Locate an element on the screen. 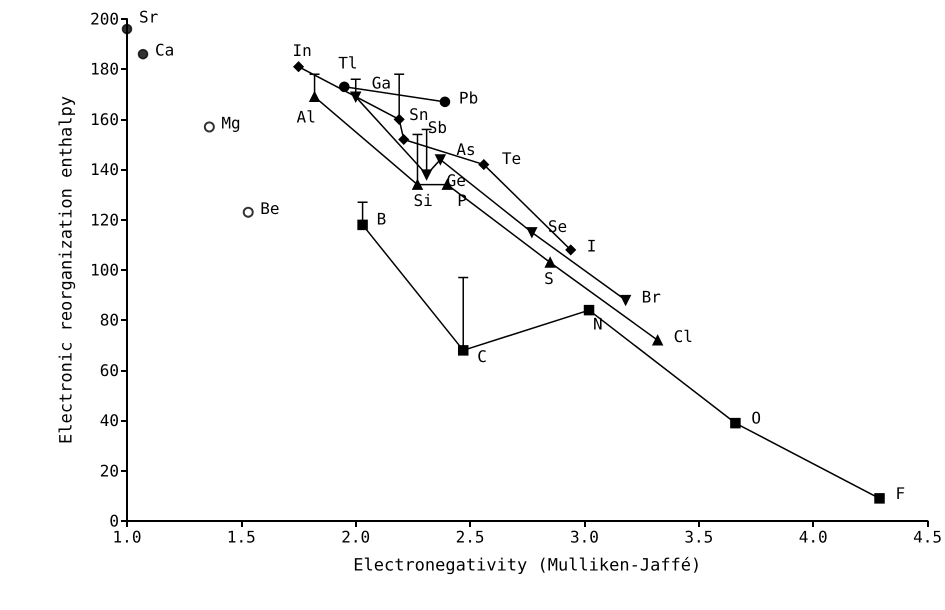 Image resolution: width=945 pixels, height=610 pixels. x-tick-label: 4.5 is located at coordinates (927, 537).